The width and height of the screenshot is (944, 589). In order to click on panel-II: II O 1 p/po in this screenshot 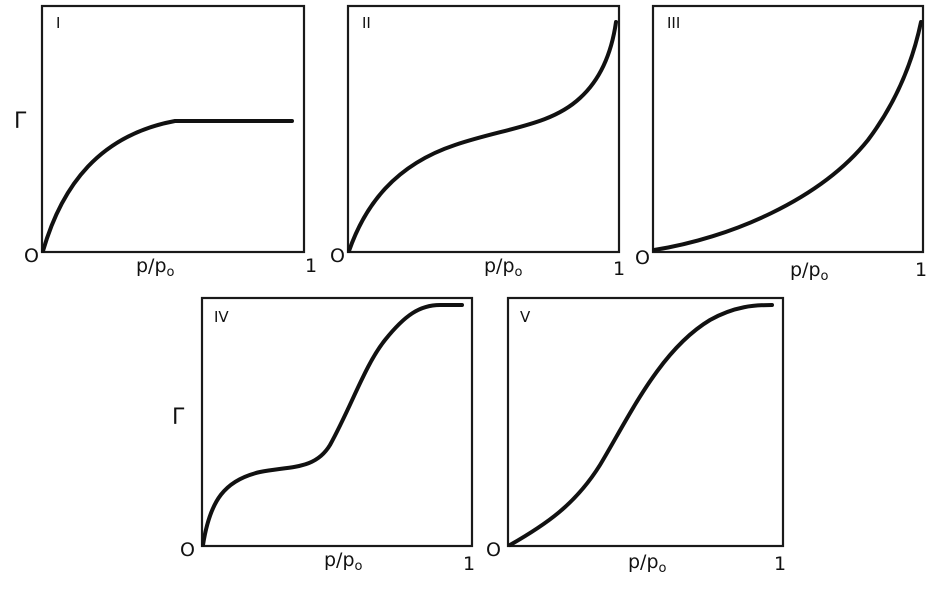, I will do `click(477, 142)`.